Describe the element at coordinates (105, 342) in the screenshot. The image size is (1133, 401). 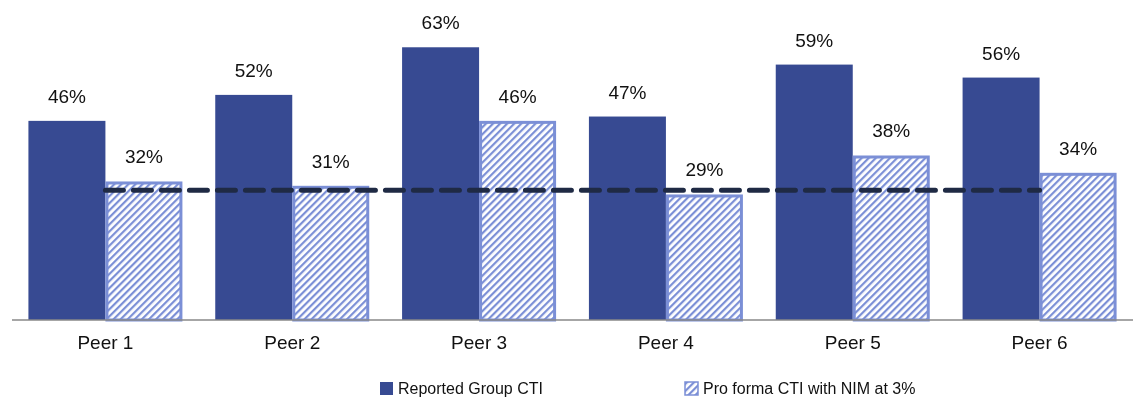
I see `x-tick-label: Peer 1` at that location.